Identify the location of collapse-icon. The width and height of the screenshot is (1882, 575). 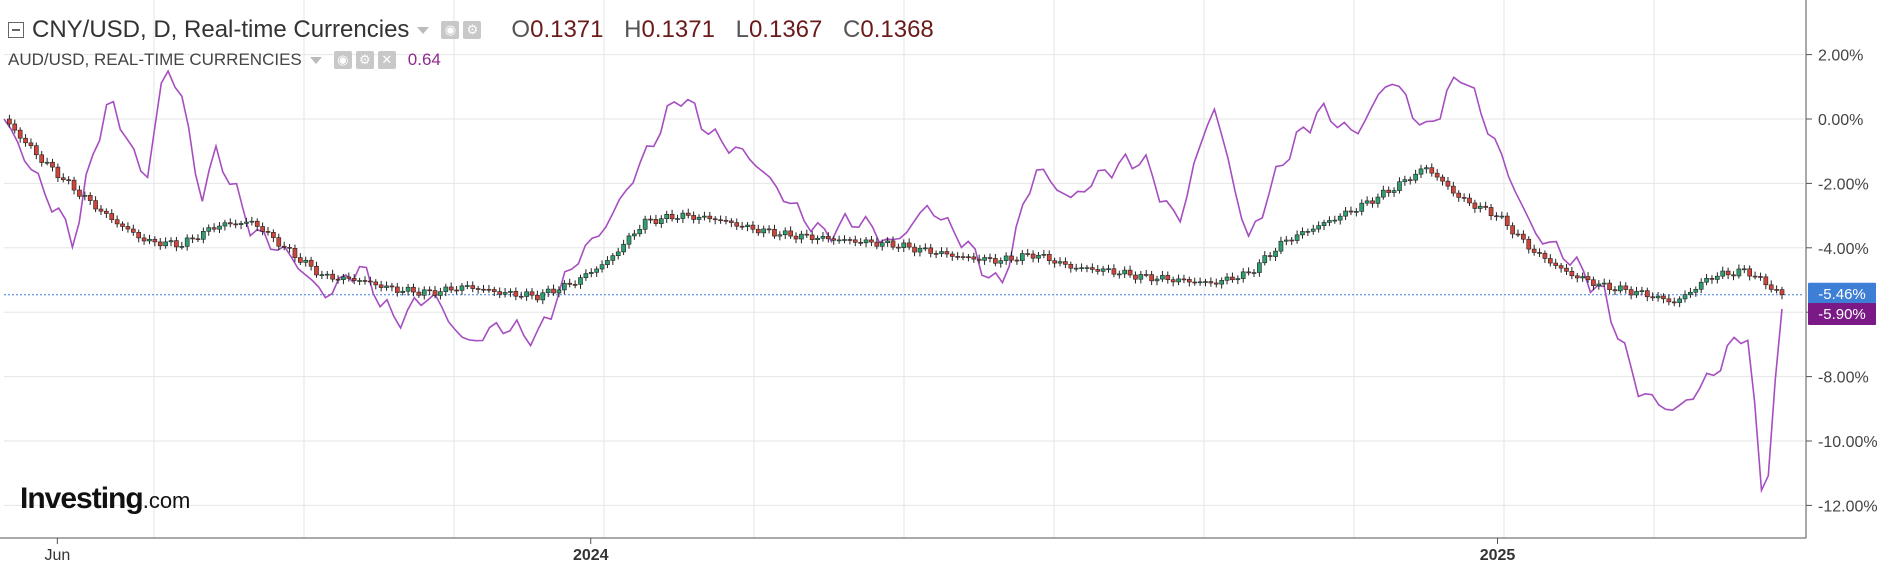
(16, 30).